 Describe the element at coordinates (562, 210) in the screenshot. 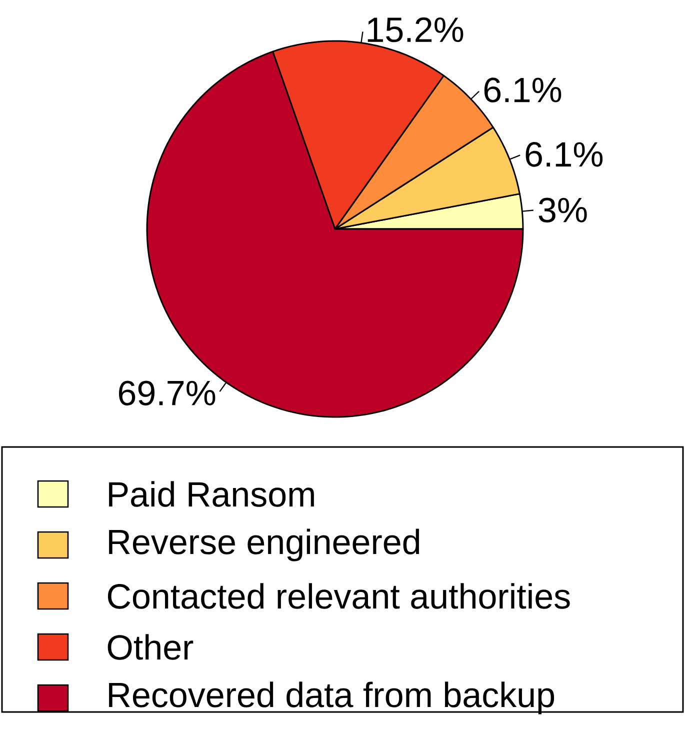

I see `data-label: 3%` at that location.